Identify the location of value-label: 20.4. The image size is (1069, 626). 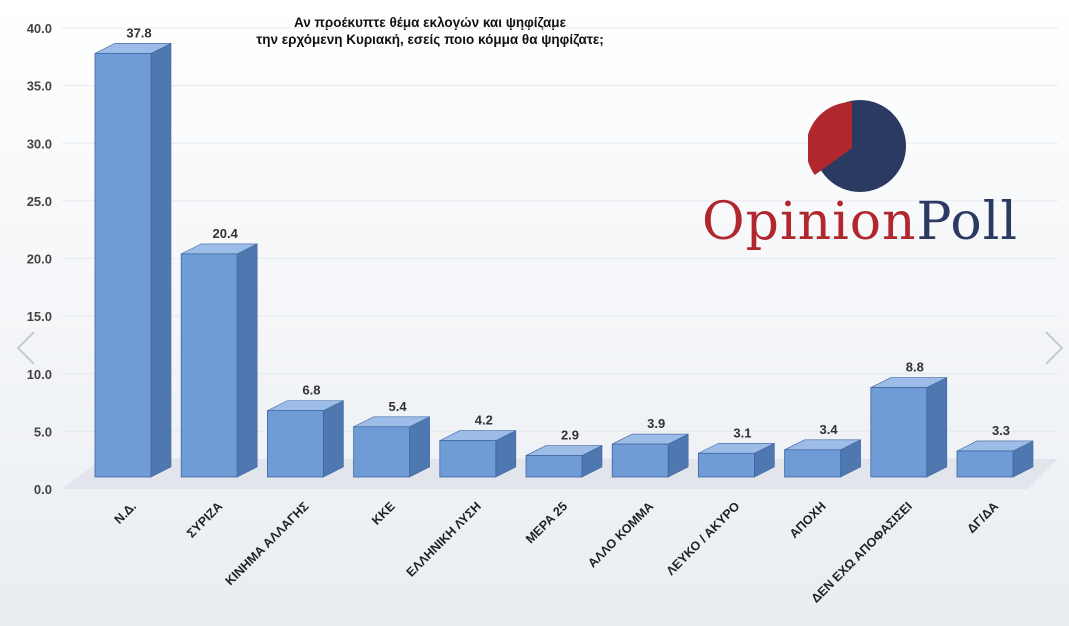
(226, 233).